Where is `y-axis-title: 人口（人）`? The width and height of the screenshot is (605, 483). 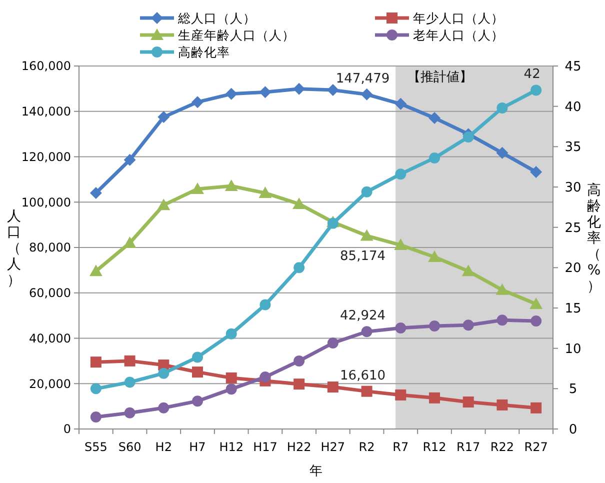 y-axis-title: 人口（人） is located at coordinates (14, 248).